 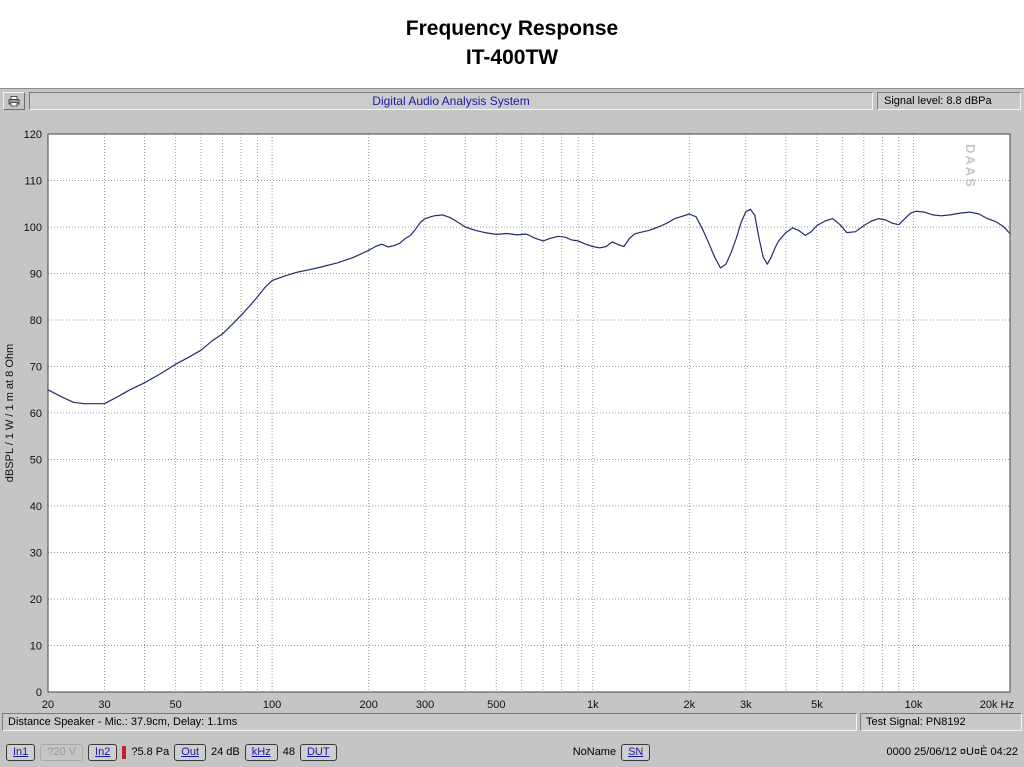 I want to click on input2-button: In2, so click(x=103, y=752).